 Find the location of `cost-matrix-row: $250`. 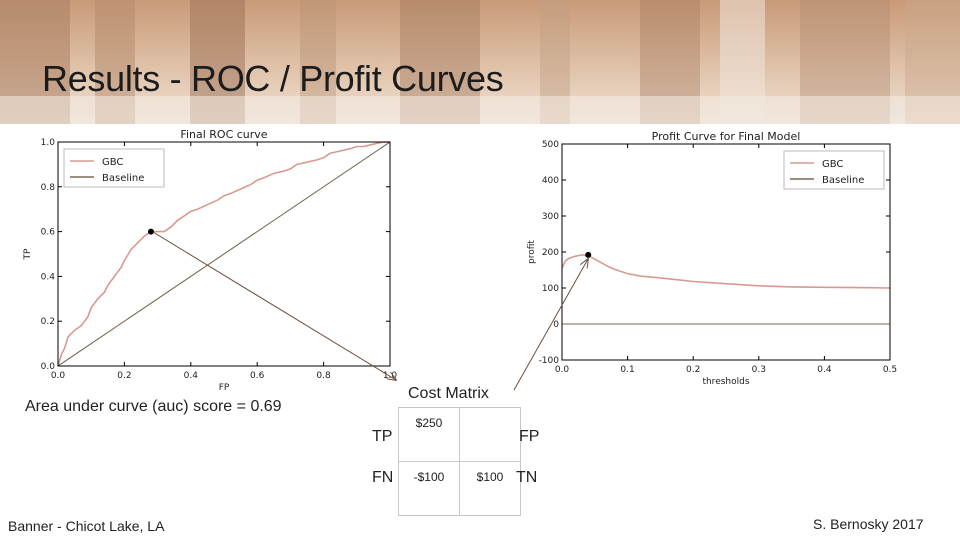

cost-matrix-row: $250 is located at coordinates (459, 434).